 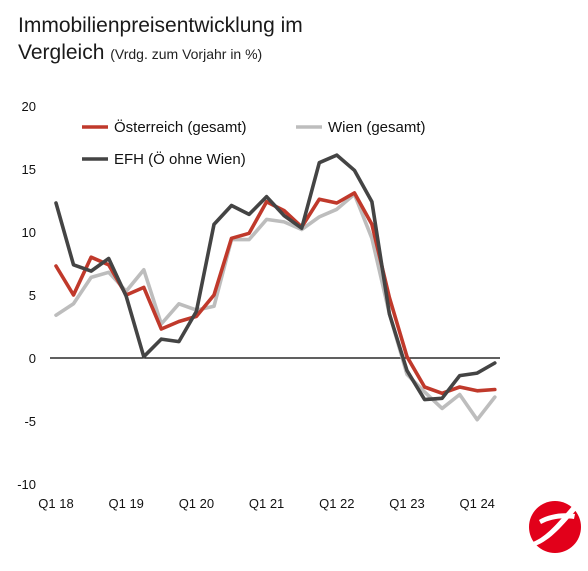 I want to click on x-tick-label: Q1 19, so click(x=125, y=503).